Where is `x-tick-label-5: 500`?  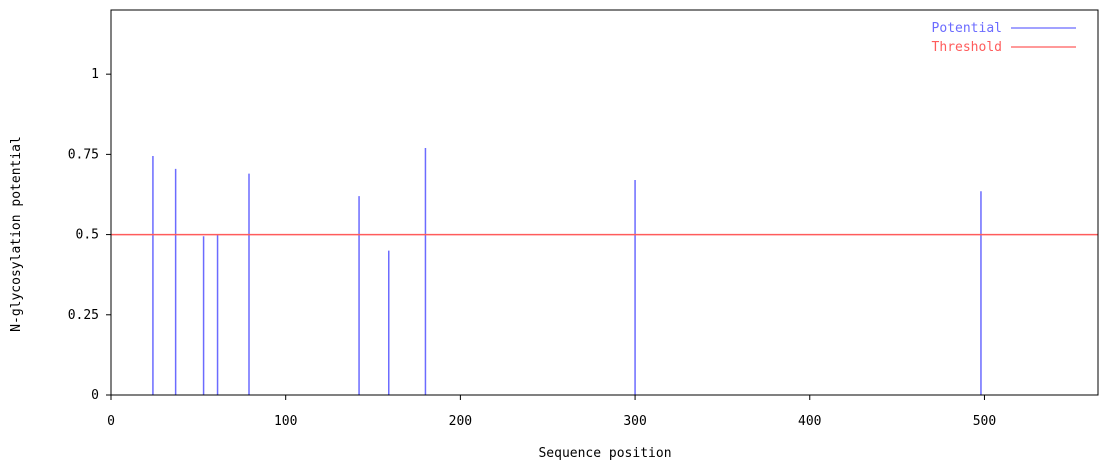 x-tick-label-5: 500 is located at coordinates (984, 421).